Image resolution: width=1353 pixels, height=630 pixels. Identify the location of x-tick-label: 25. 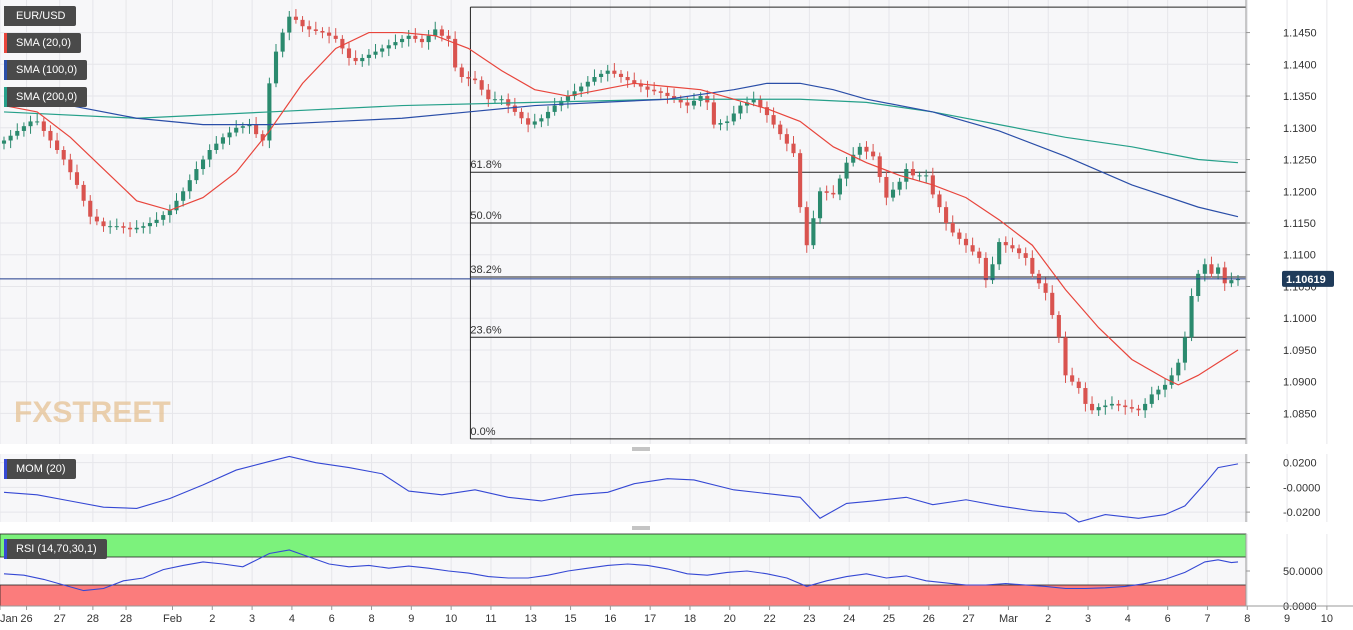
(889, 619).